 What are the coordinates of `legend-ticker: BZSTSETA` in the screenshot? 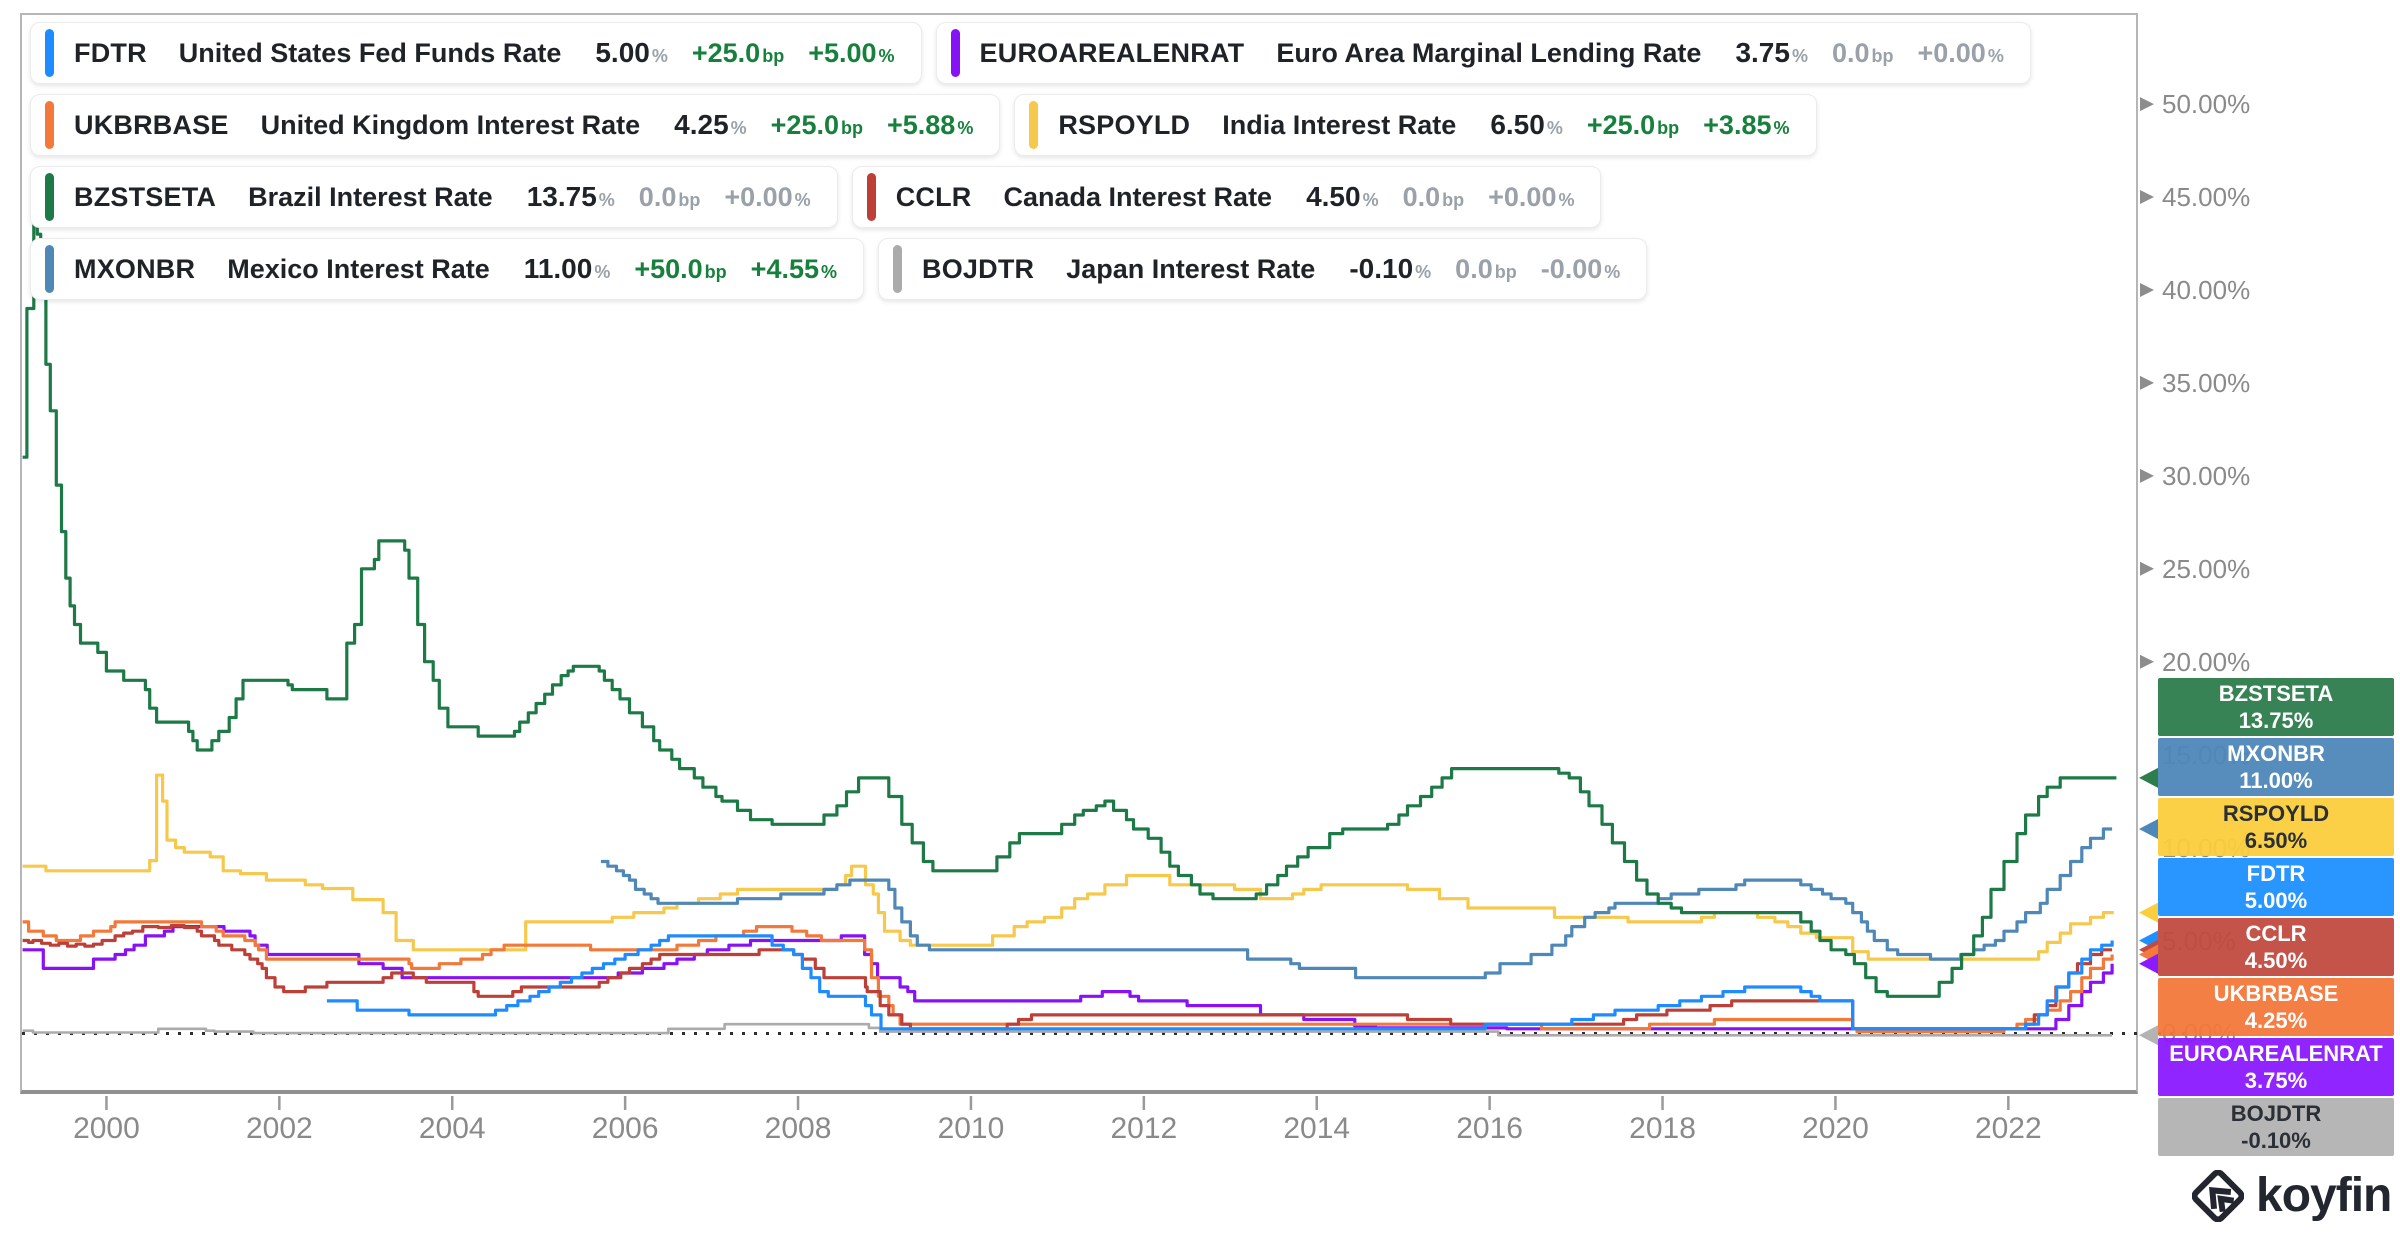 It's located at (145, 196).